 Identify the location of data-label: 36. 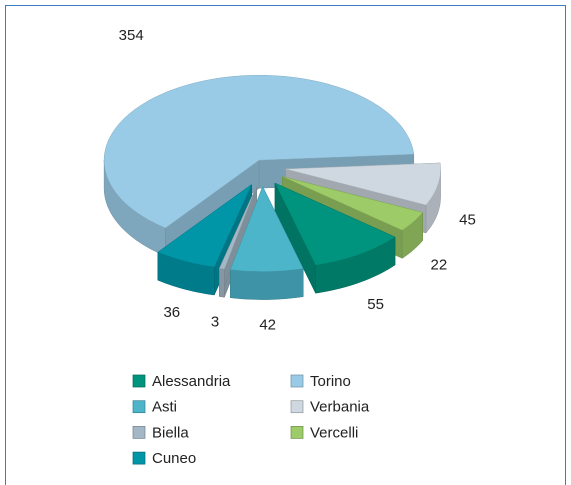
(171, 312).